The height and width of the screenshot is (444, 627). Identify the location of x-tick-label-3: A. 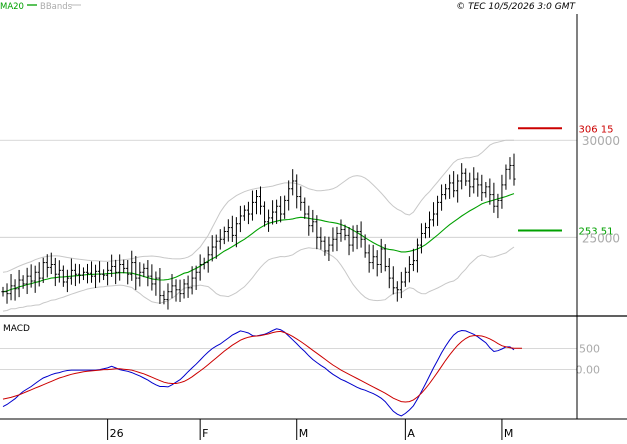
(411, 433).